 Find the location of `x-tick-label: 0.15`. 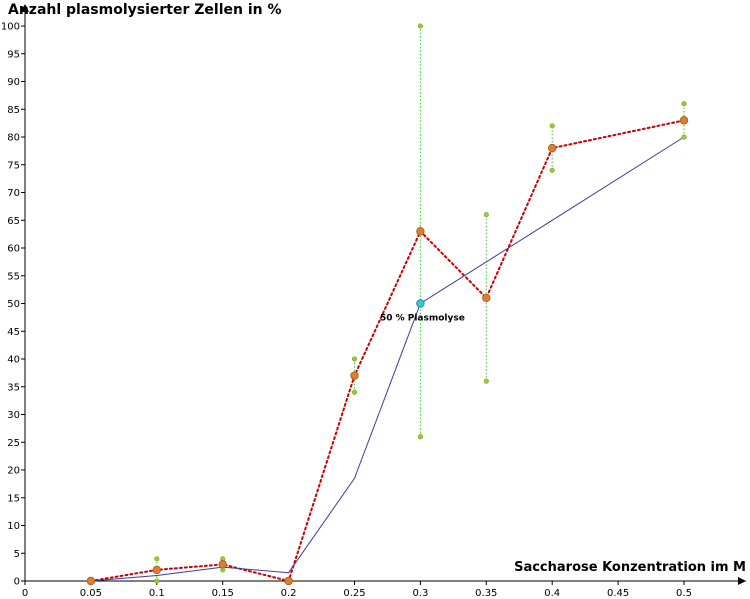

x-tick-label: 0.15 is located at coordinates (223, 593).